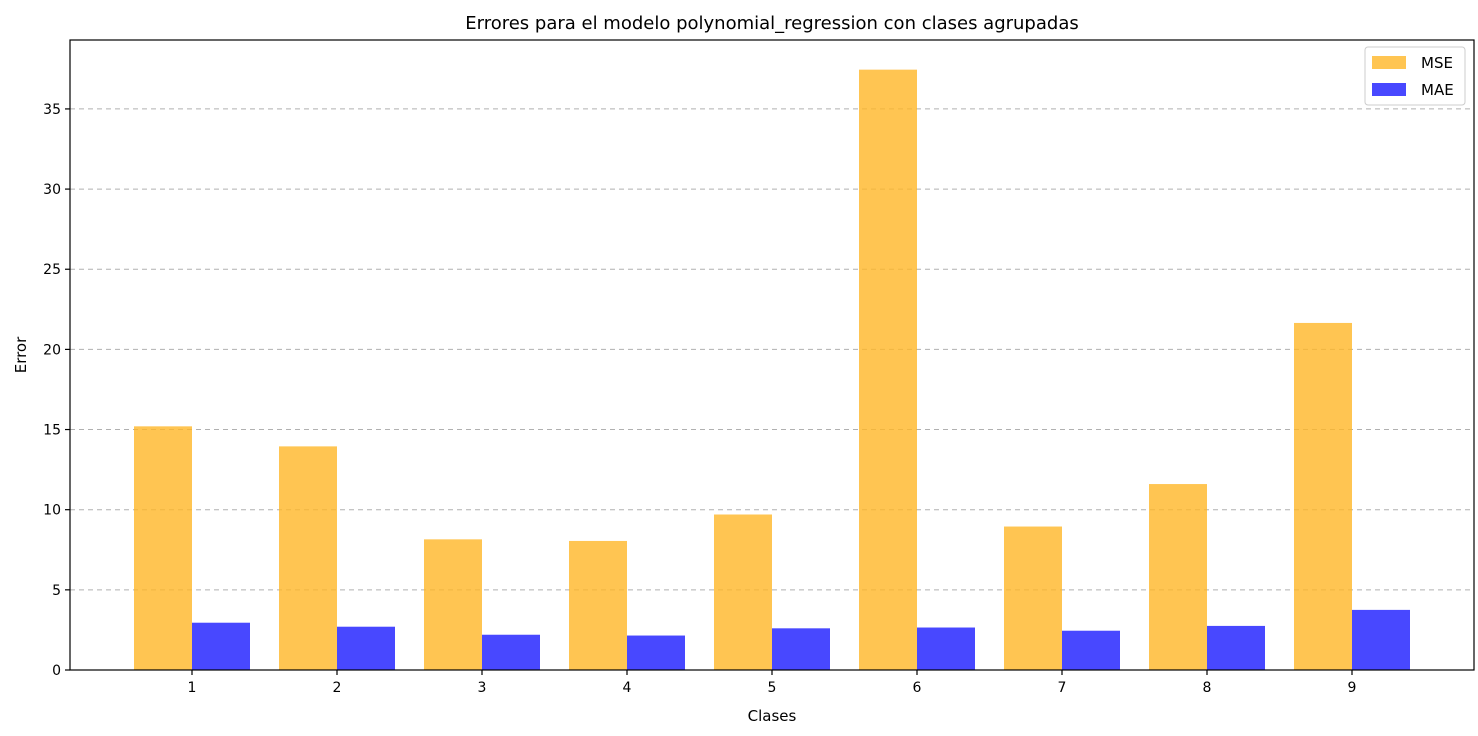 This screenshot has width=1478, height=736. What do you see at coordinates (52, 270) in the screenshot?
I see `y-tick-label: 25` at bounding box center [52, 270].